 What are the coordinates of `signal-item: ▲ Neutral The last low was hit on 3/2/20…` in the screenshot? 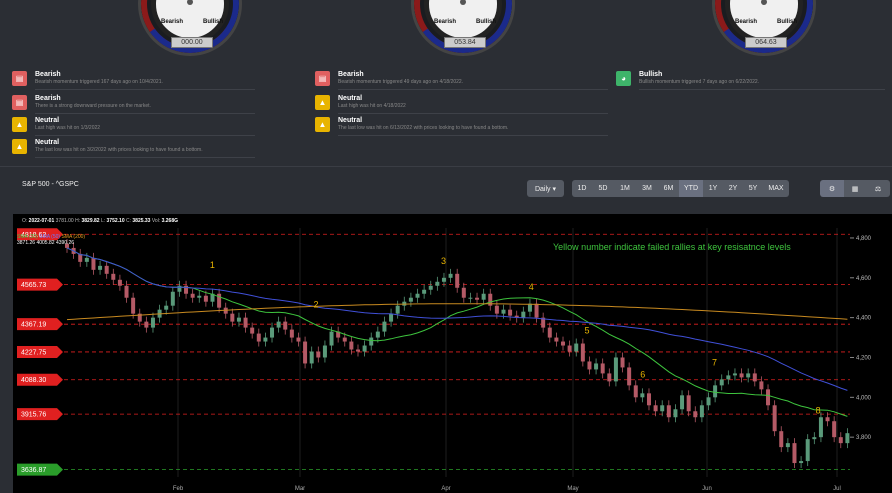 It's located at (137, 148).